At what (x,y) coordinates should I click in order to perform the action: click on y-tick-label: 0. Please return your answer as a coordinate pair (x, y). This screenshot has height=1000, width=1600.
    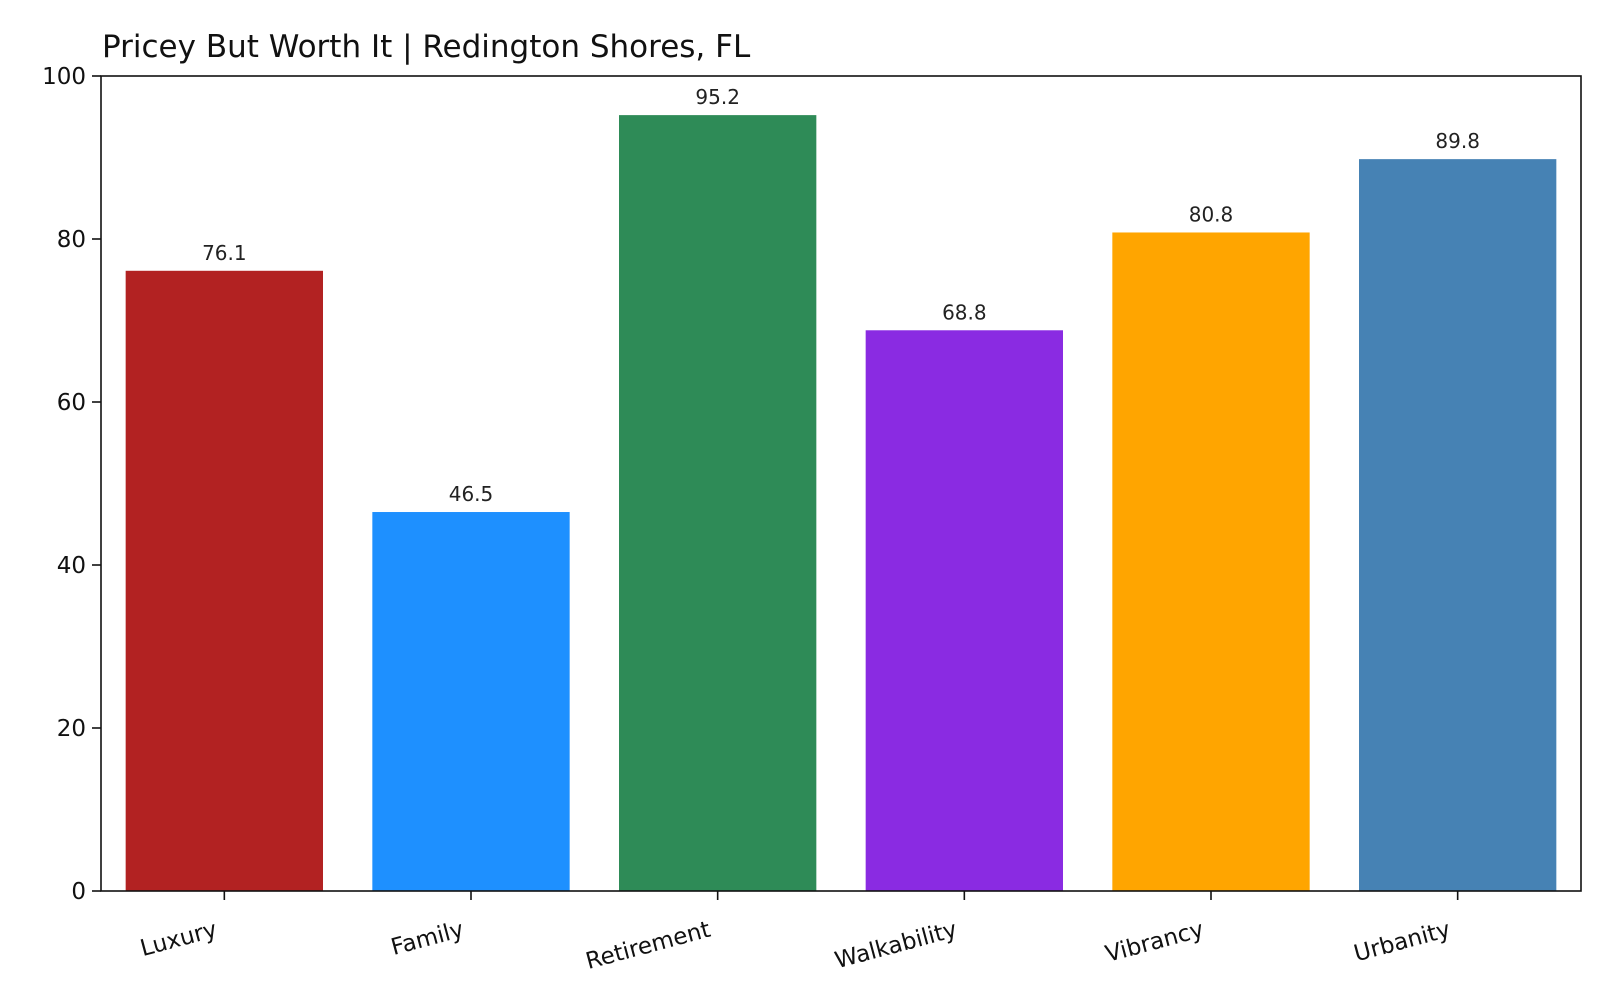
    Looking at the image, I should click on (78, 892).